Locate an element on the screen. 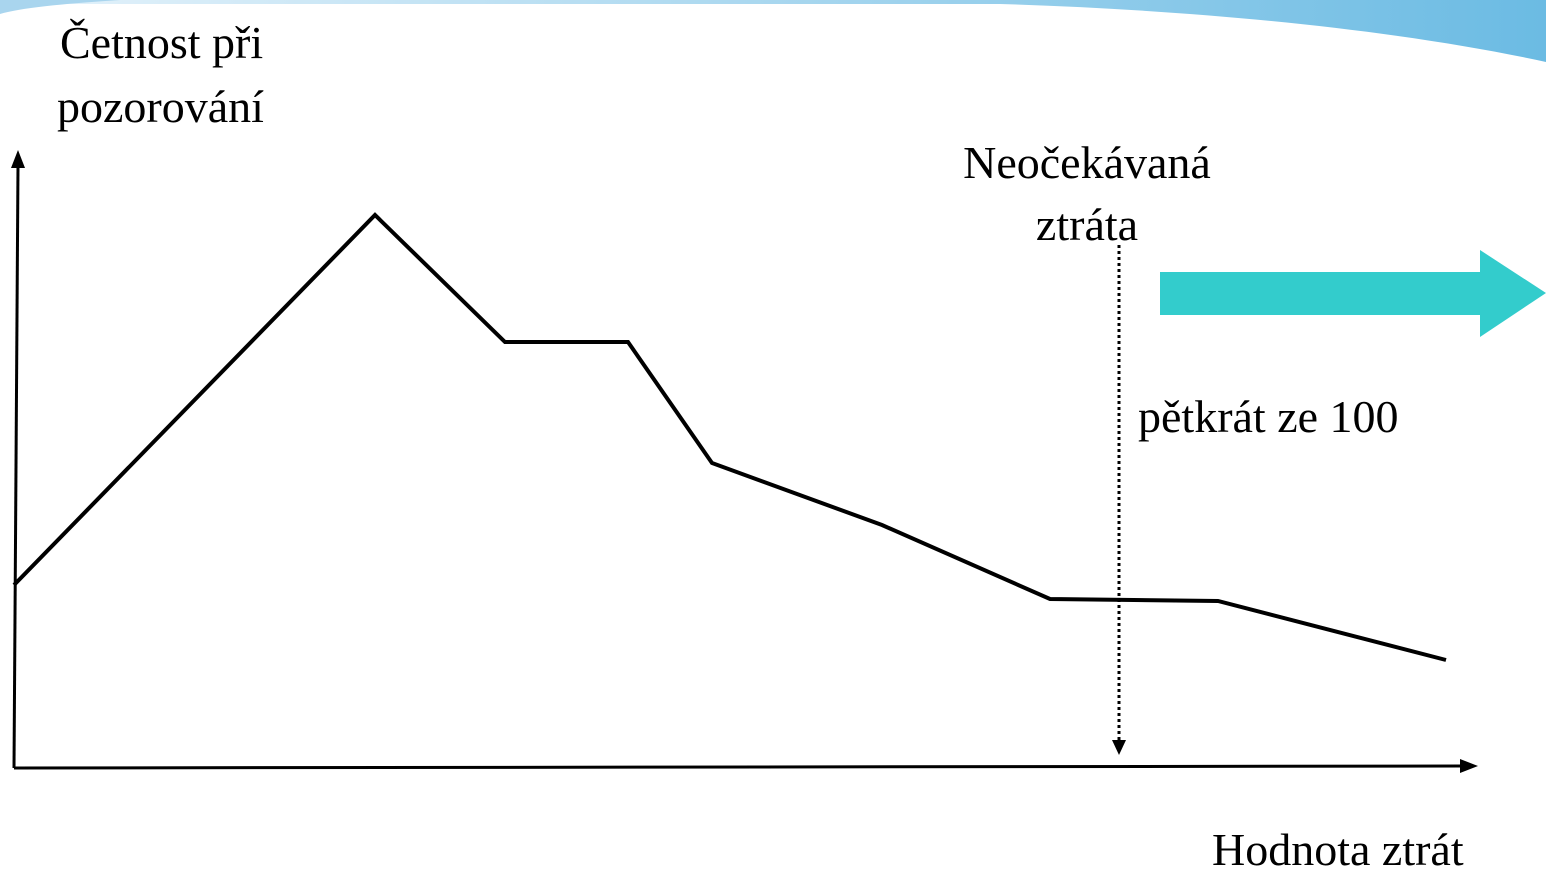 Image resolution: width=1546 pixels, height=870 pixels. y-axis-label: Četnost při is located at coordinates (161, 42).